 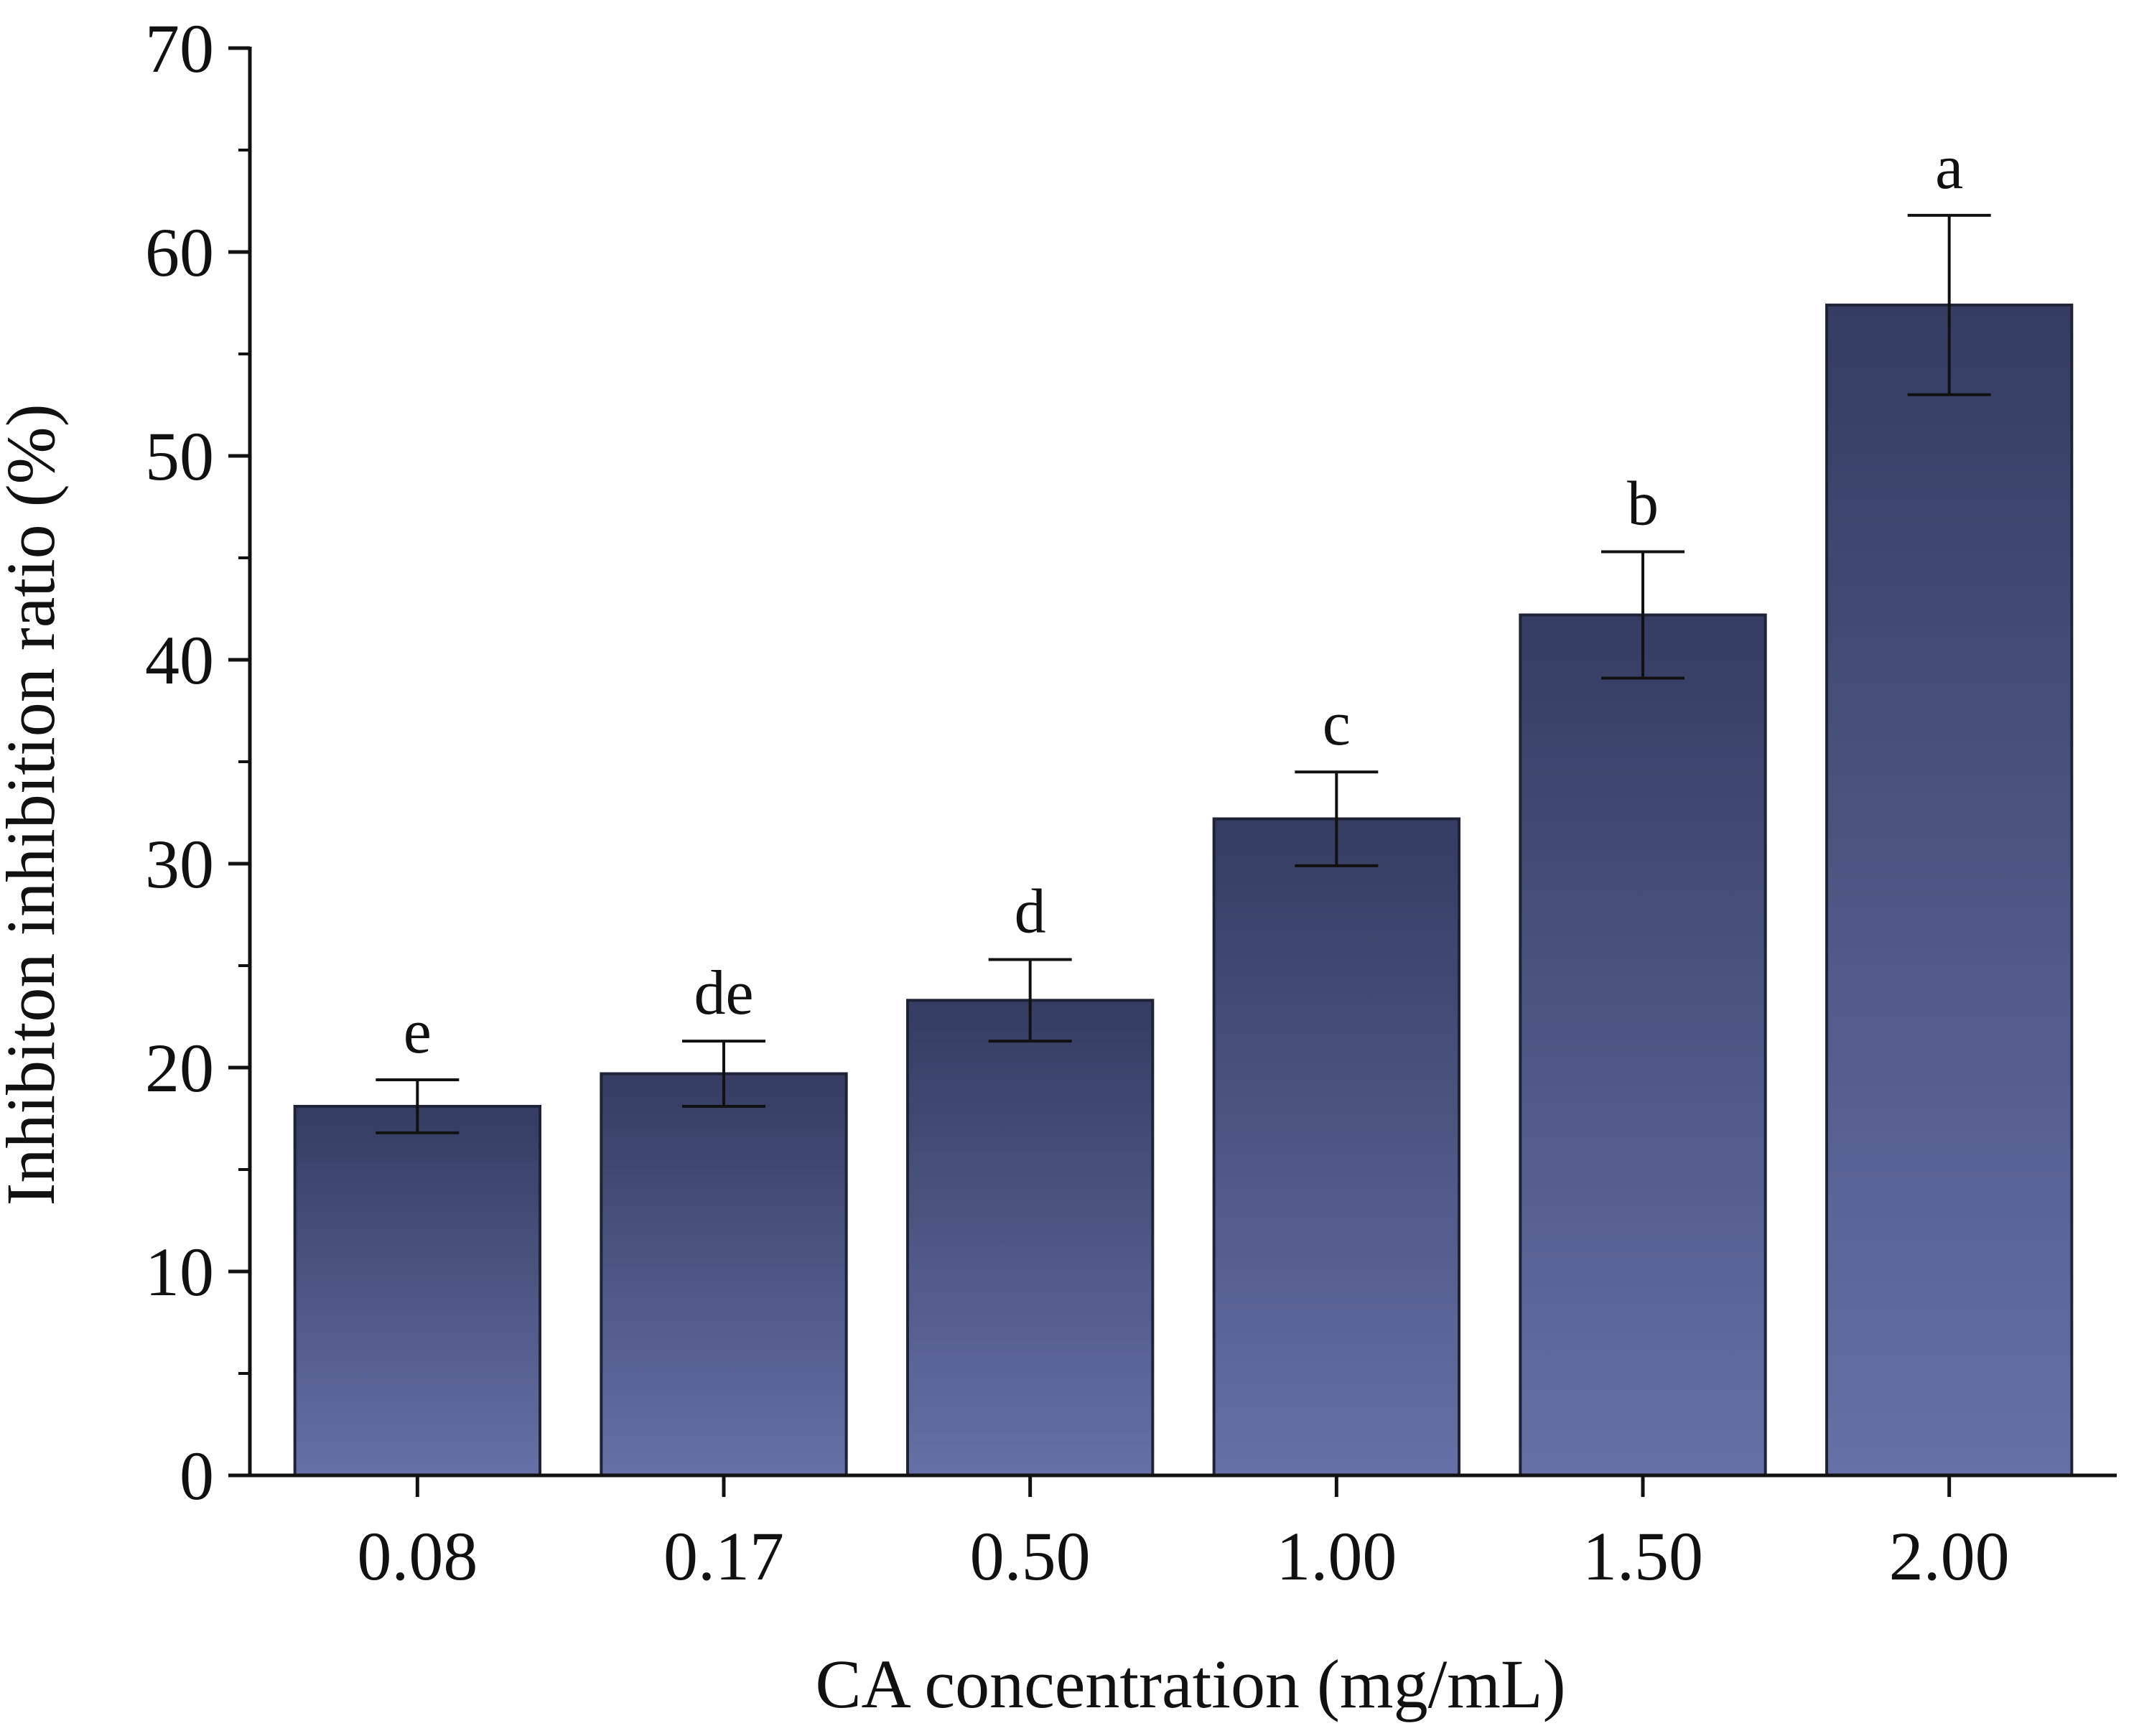 What do you see at coordinates (1190, 1684) in the screenshot?
I see `x-axis-title: CA concentration (mg/mL)` at bounding box center [1190, 1684].